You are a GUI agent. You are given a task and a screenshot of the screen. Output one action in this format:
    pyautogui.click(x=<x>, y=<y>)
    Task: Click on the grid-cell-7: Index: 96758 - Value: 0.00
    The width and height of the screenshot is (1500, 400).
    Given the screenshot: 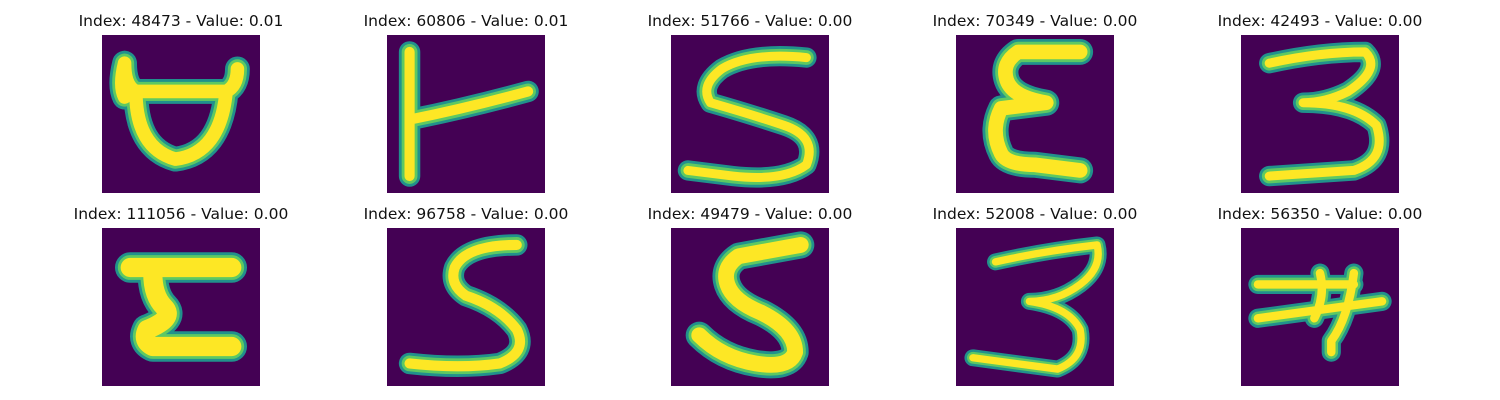 What is the action you would take?
    pyautogui.click(x=466, y=294)
    